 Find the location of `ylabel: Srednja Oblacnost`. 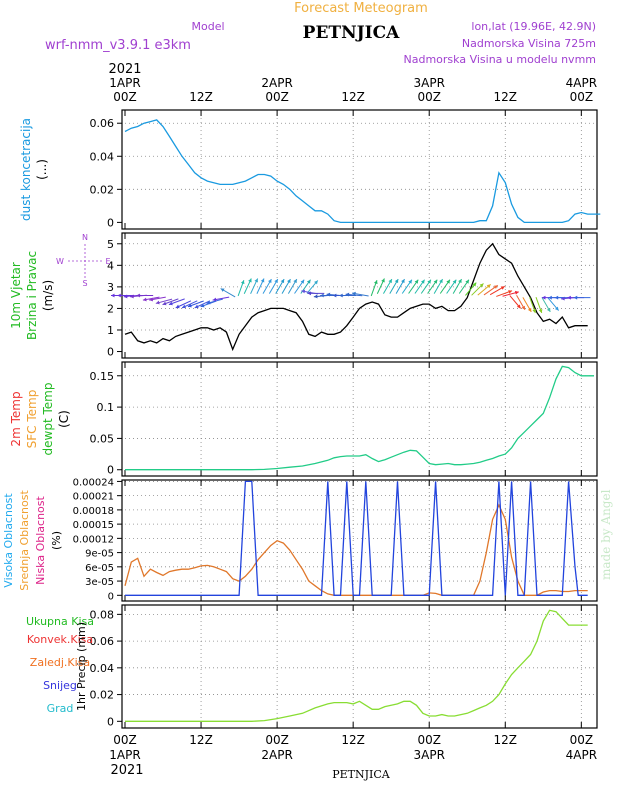

ylabel: Srednja Oblacnost is located at coordinates (24, 540).